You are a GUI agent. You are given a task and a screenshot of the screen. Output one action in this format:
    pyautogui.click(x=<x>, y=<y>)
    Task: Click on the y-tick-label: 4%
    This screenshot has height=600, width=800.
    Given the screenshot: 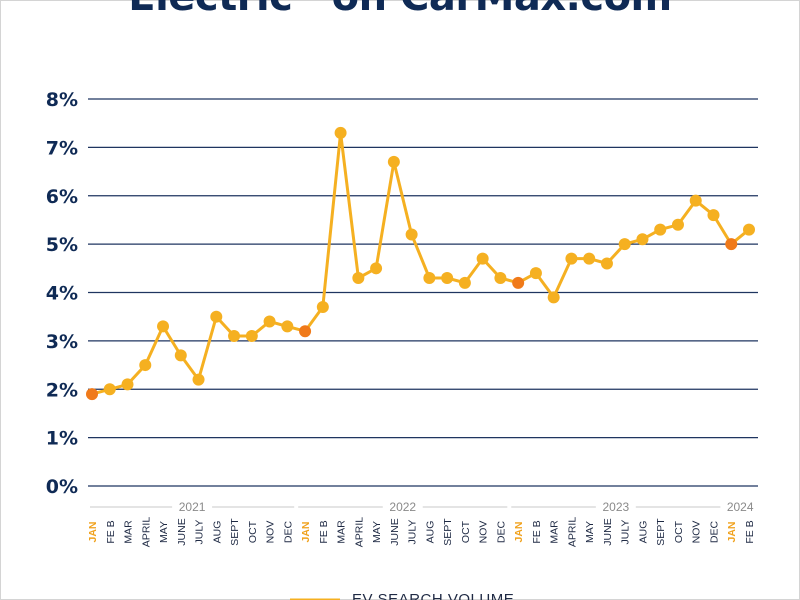 What is the action you would take?
    pyautogui.click(x=62, y=294)
    